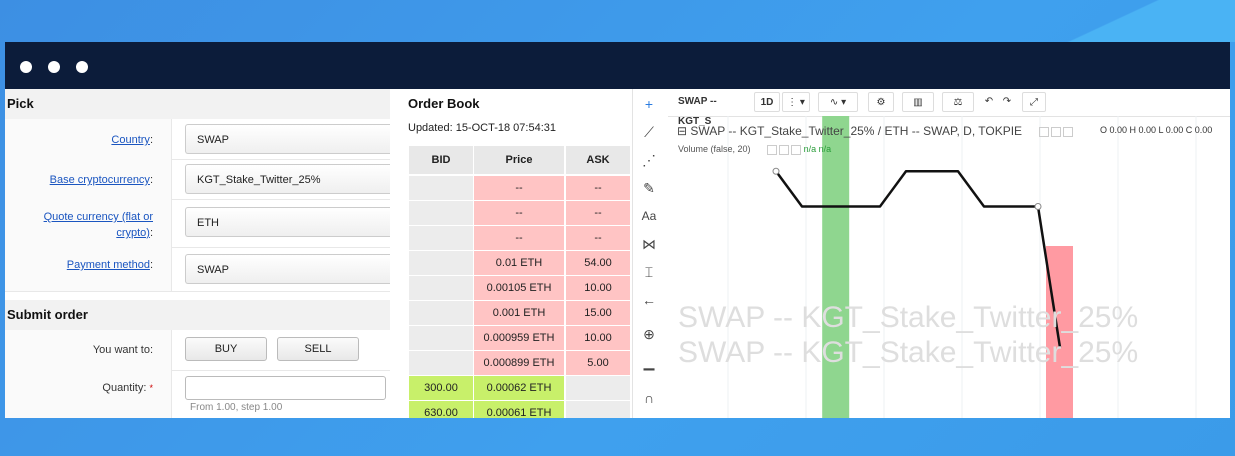 The width and height of the screenshot is (1235, 456). I want to click on order-book-row: 0.01 ETH 54.00, so click(519, 263).